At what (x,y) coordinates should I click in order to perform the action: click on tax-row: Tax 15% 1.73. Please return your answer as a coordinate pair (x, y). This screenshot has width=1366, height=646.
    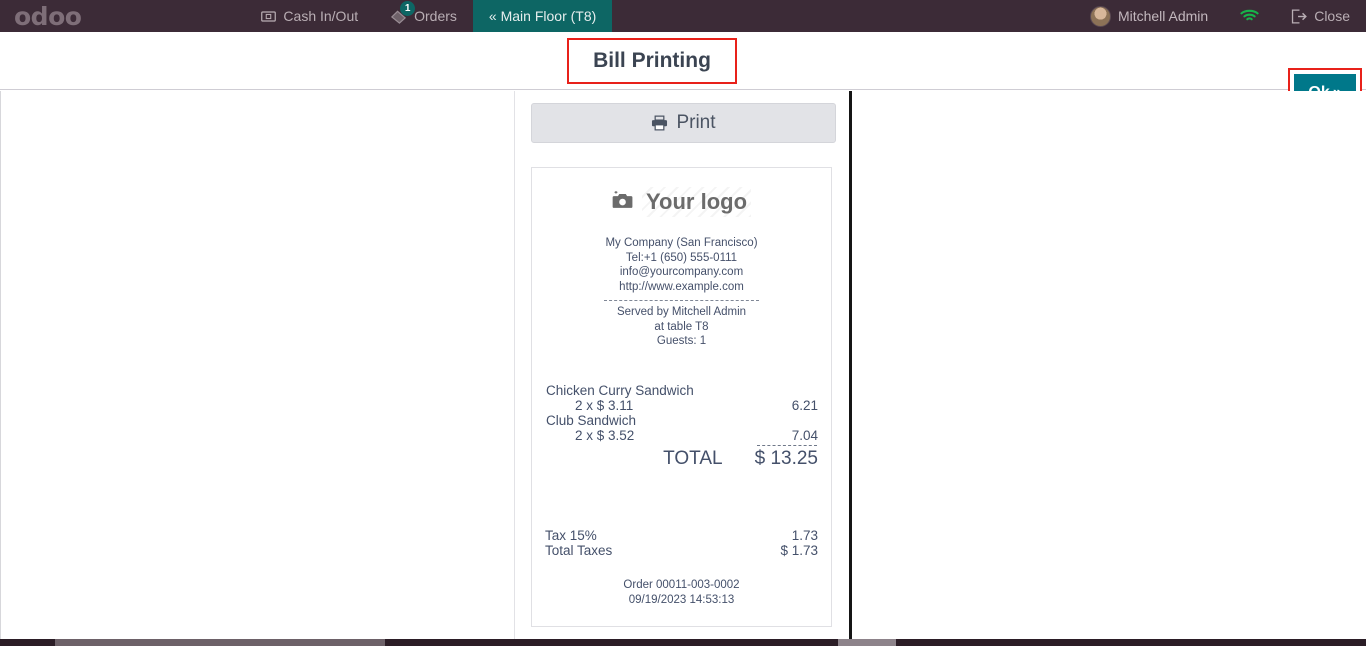
    Looking at the image, I should click on (681, 535).